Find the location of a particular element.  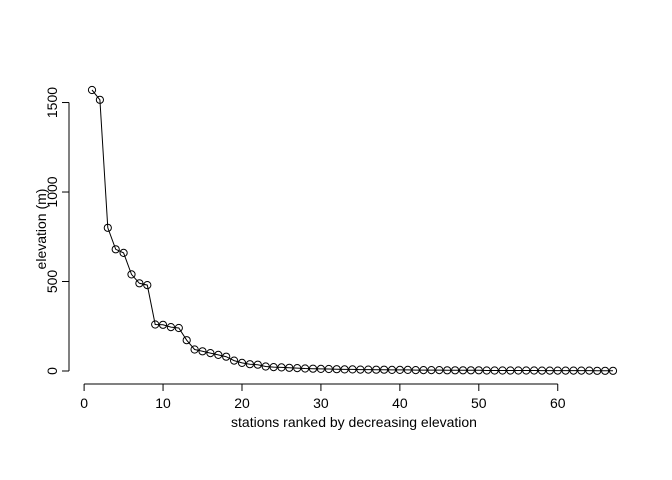

y-tick-label: 0 is located at coordinates (52, 371).